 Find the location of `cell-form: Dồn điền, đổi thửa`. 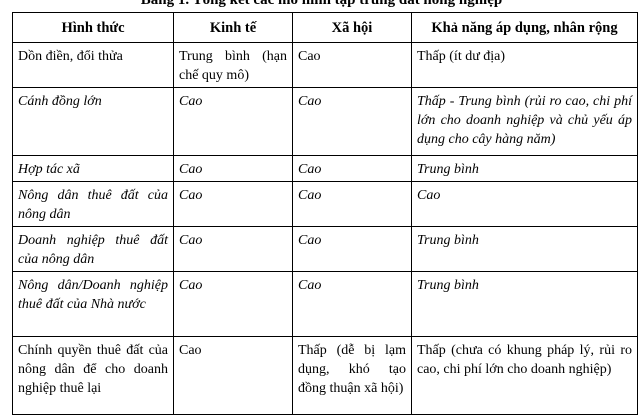

cell-form: Dồn điền, đổi thửa is located at coordinates (93, 65).